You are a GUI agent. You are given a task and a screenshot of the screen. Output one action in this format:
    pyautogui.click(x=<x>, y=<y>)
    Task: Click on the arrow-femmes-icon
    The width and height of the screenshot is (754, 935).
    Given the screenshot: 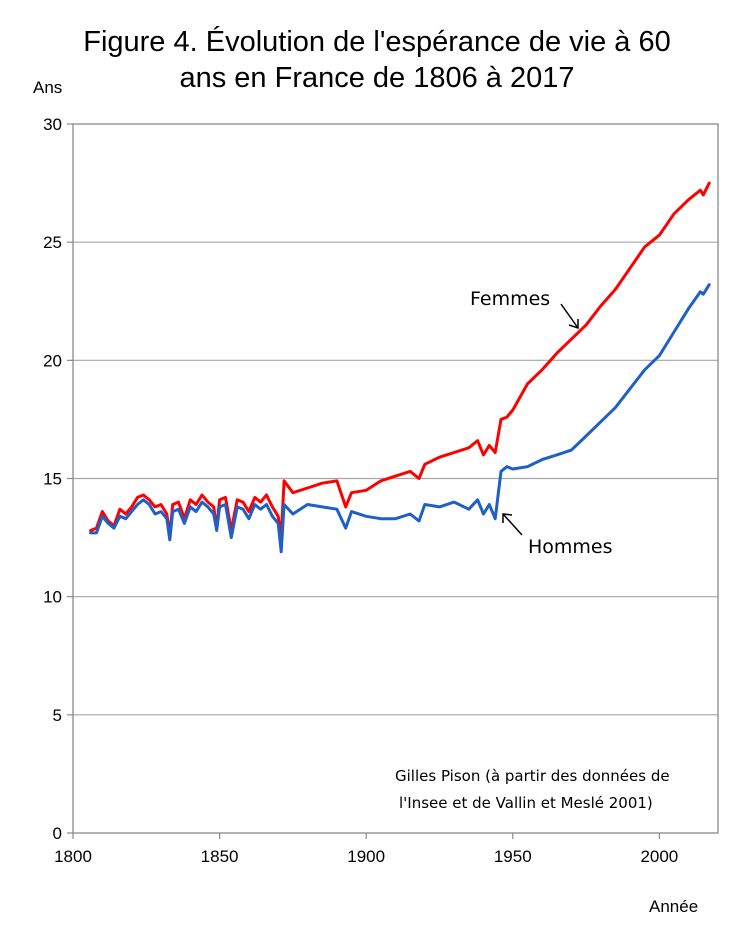 What is the action you would take?
    pyautogui.click(x=569, y=316)
    